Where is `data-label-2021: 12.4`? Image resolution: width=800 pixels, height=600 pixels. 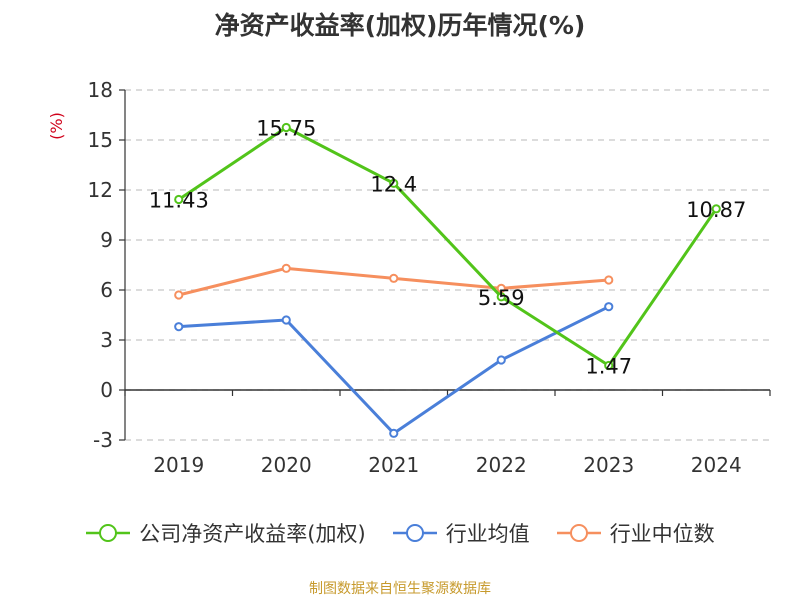
data-label-2021: 12.4 is located at coordinates (393, 184).